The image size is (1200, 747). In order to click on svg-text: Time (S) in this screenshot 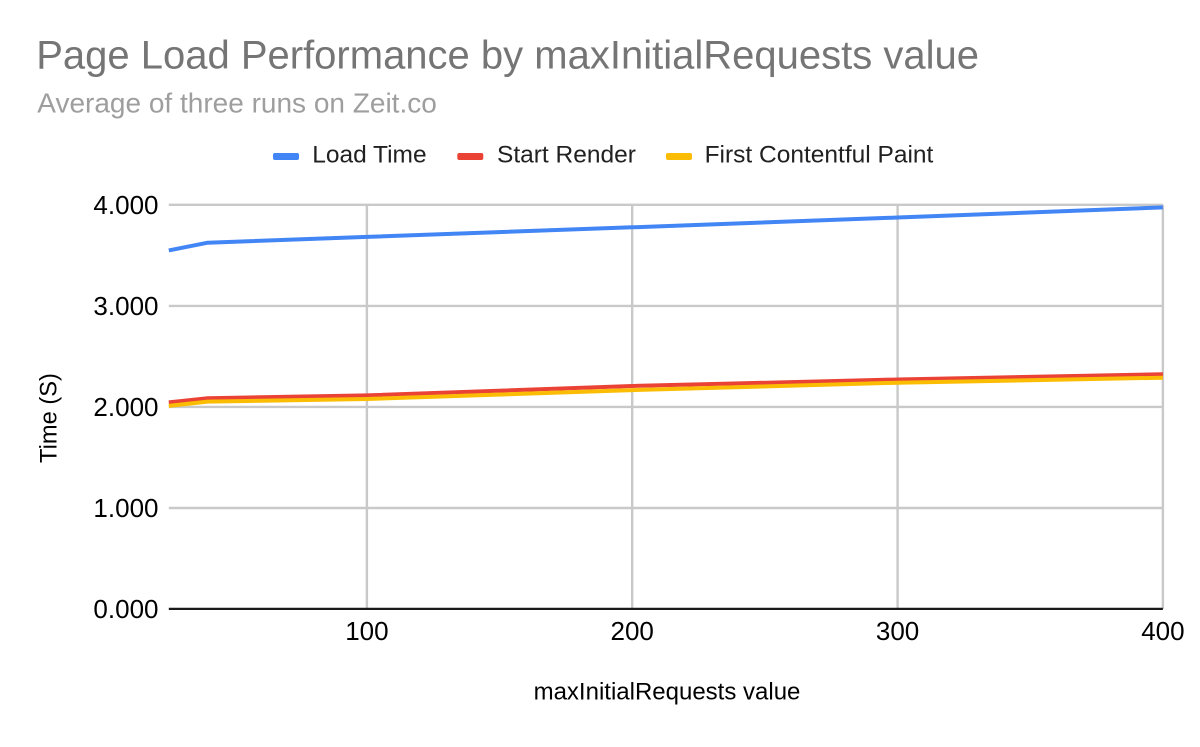, I will do `click(50, 418)`.